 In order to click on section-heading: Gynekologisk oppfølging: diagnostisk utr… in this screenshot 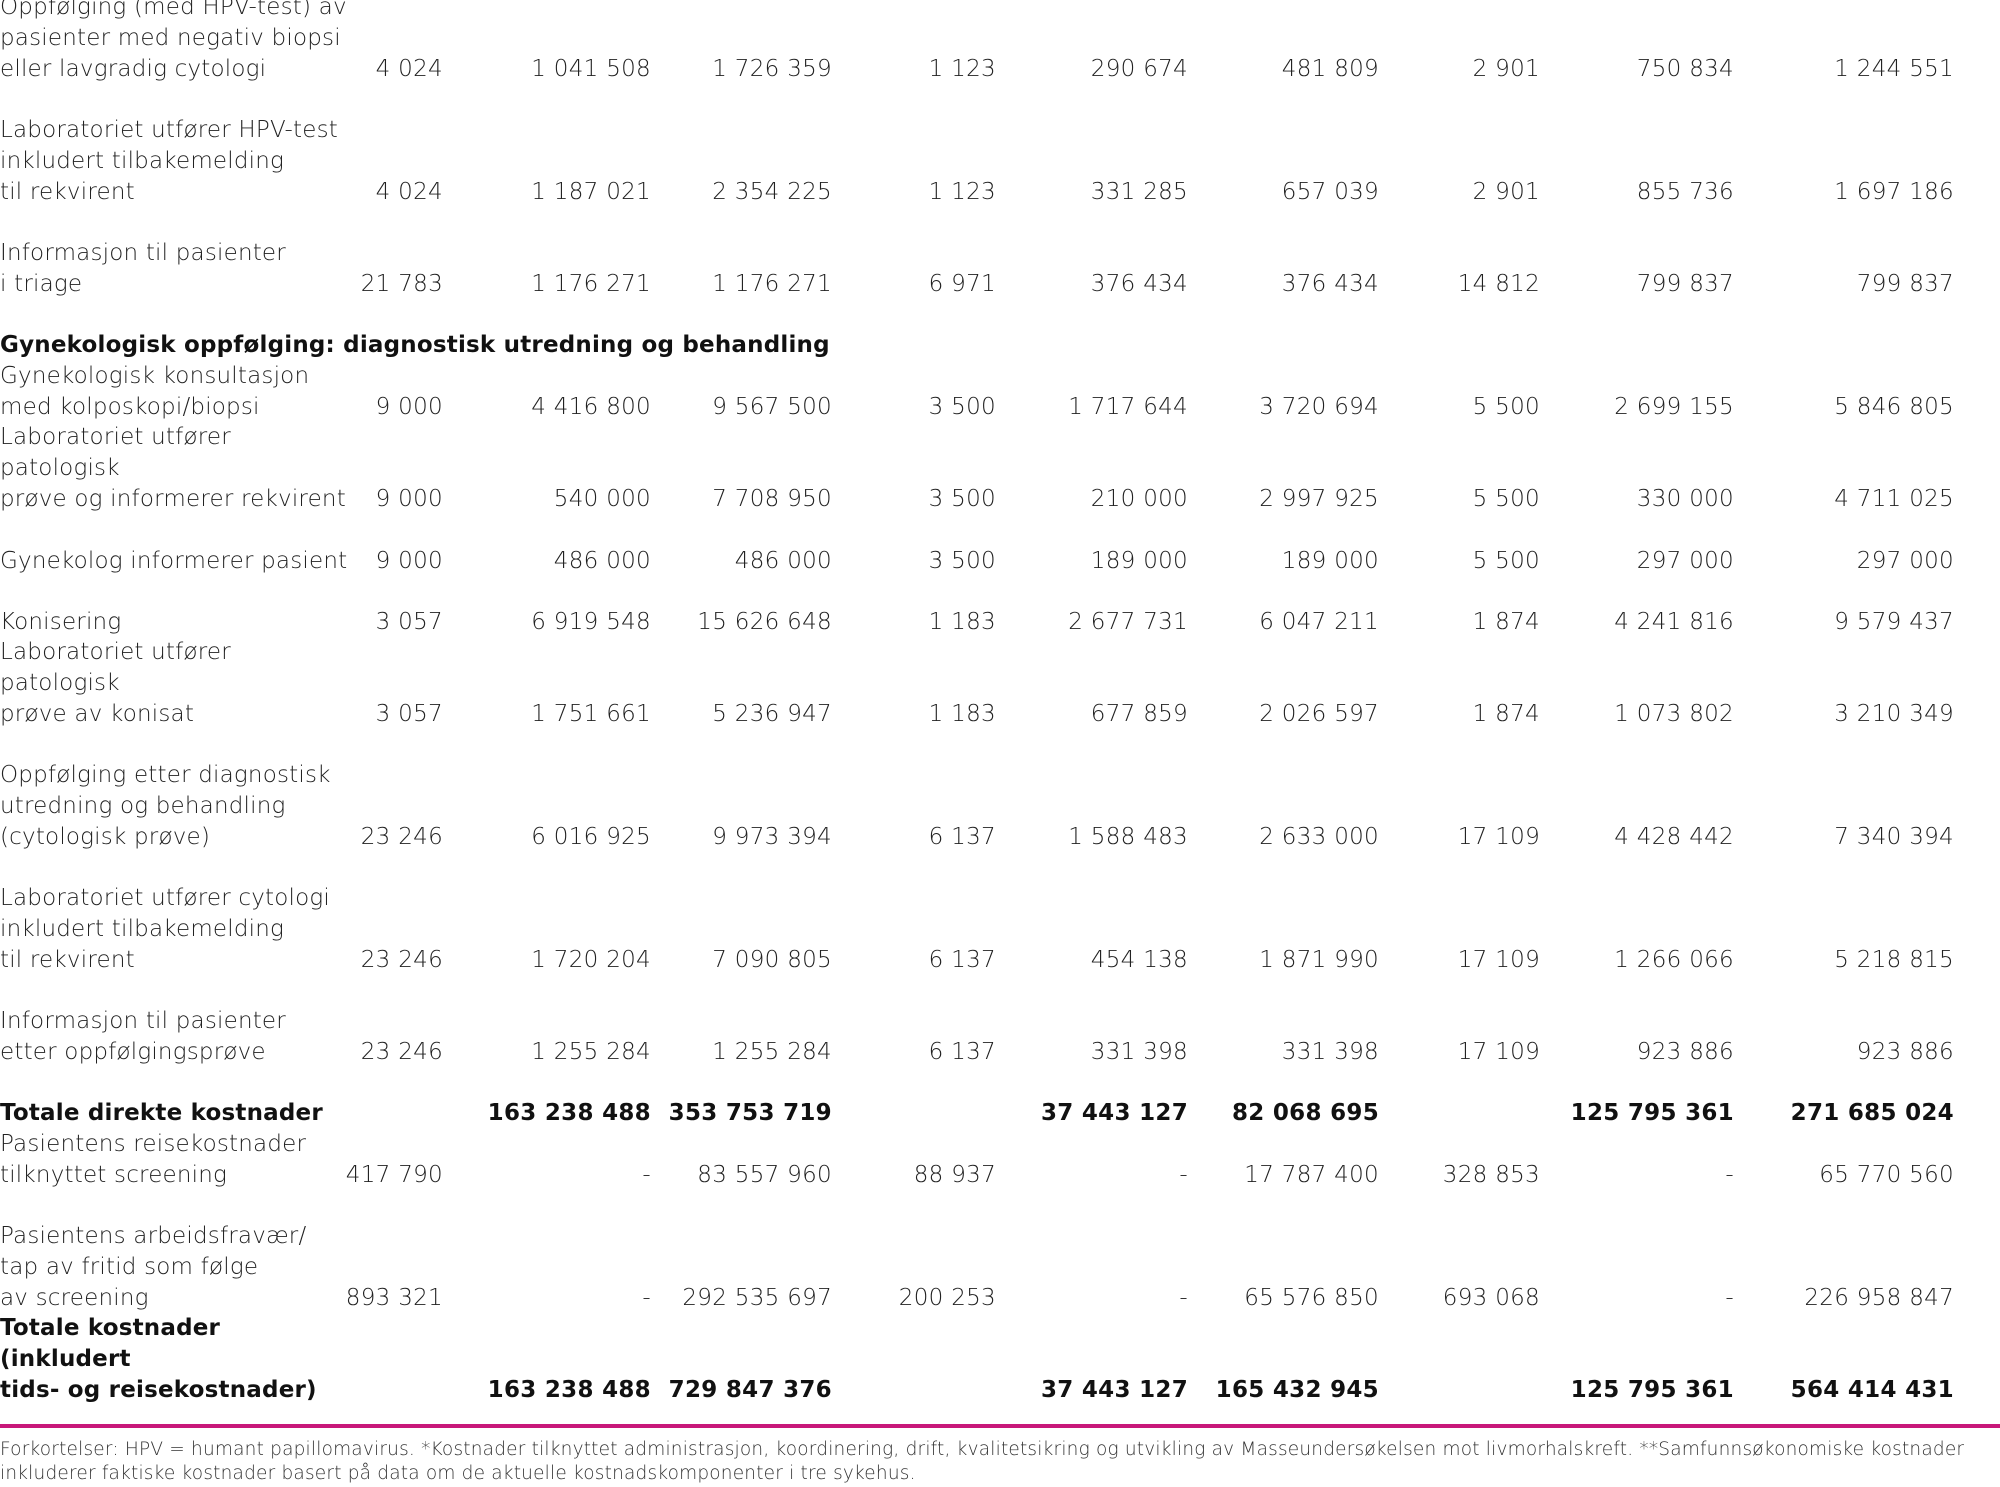, I will do `click(1000, 330)`.